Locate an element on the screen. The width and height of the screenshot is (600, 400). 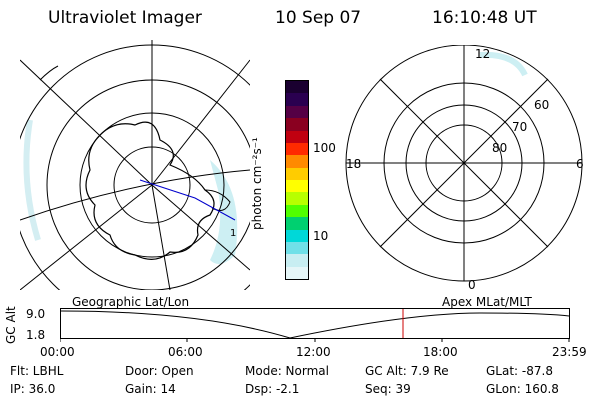
glat-status: GLat: -87.8 is located at coordinates (519, 371).